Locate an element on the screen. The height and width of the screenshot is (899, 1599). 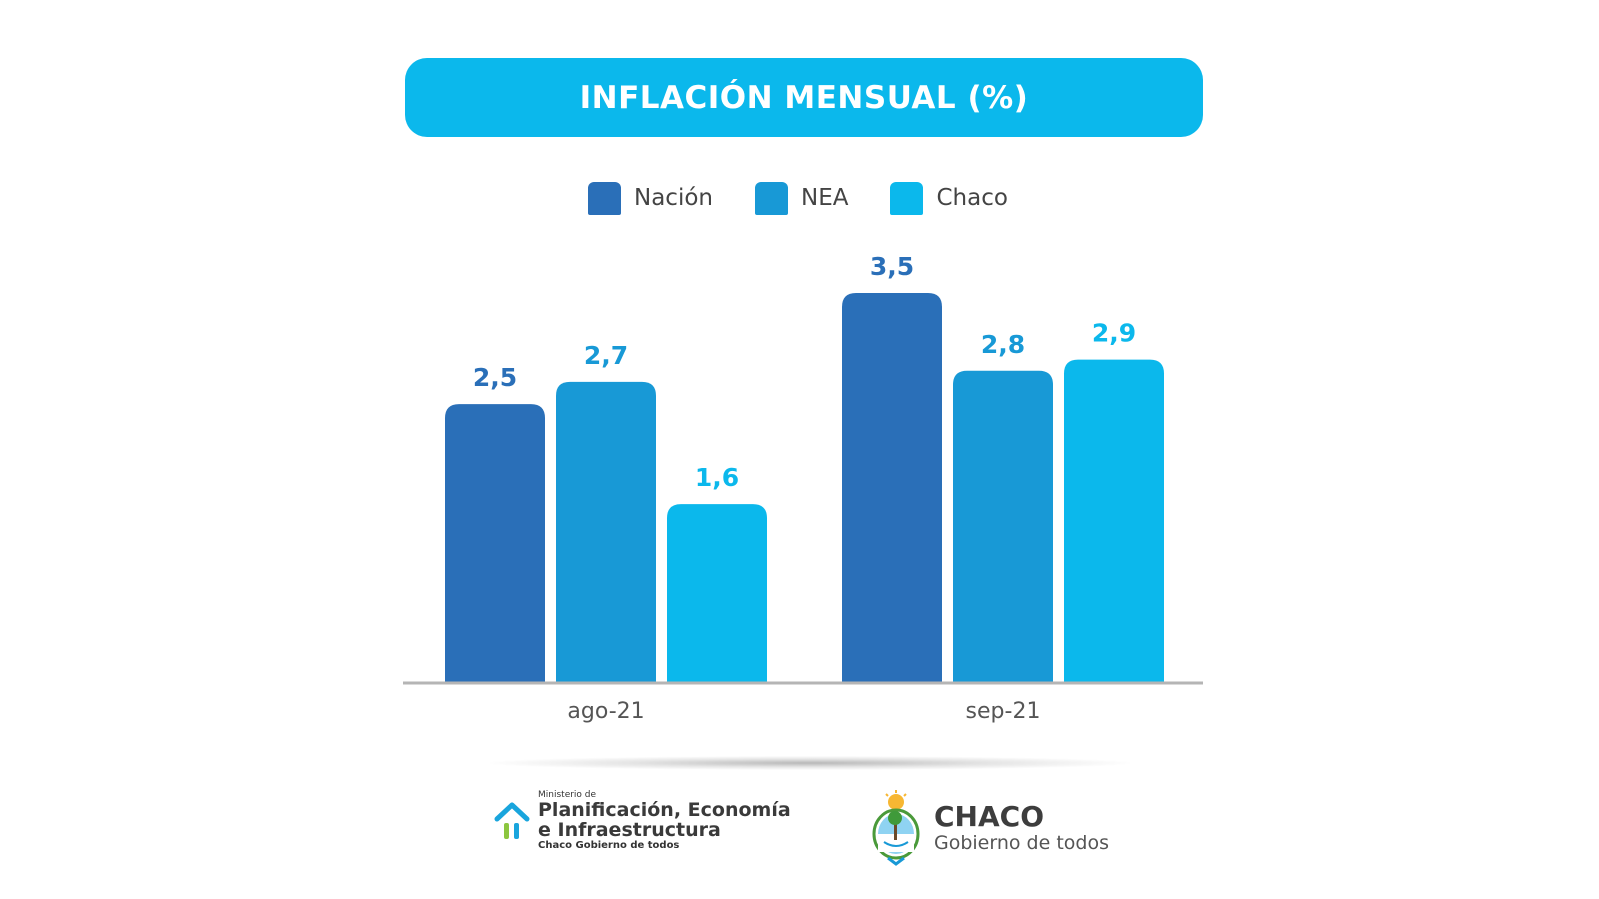
chart-title: INFLACIÓN MENSUAL (%) is located at coordinates (804, 97).